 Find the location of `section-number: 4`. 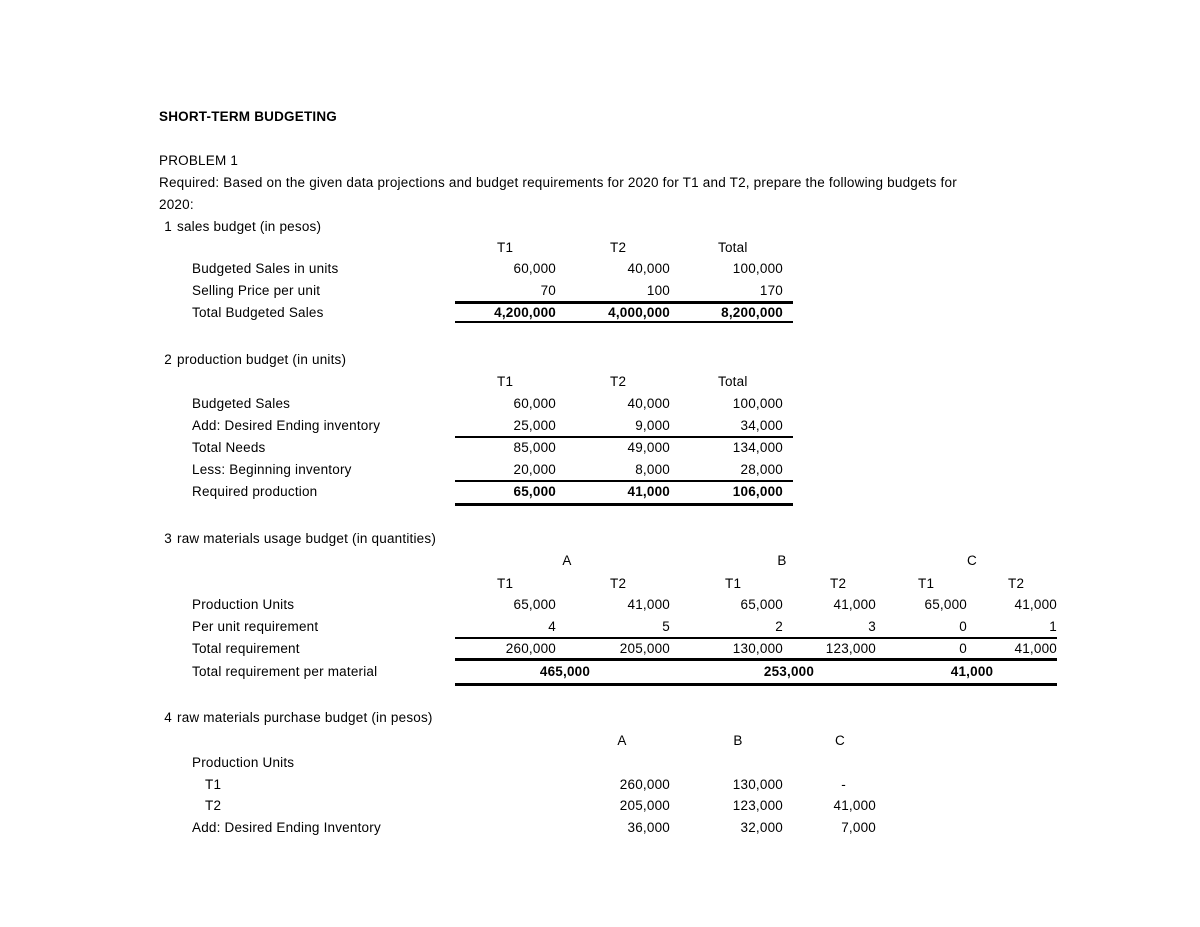

section-number: 4 is located at coordinates (168, 717).